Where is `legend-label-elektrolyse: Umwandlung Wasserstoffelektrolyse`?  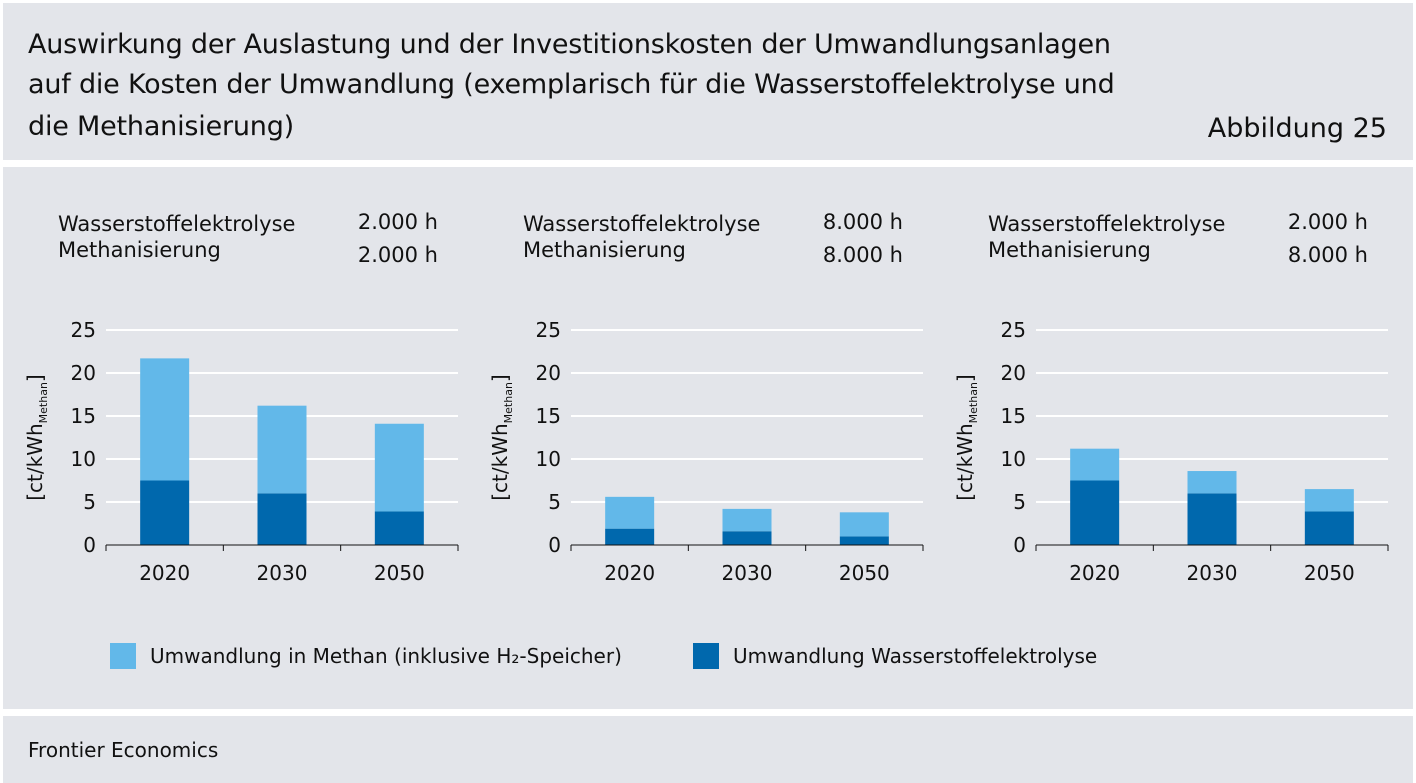 legend-label-elektrolyse: Umwandlung Wasserstoffelektrolyse is located at coordinates (915, 656).